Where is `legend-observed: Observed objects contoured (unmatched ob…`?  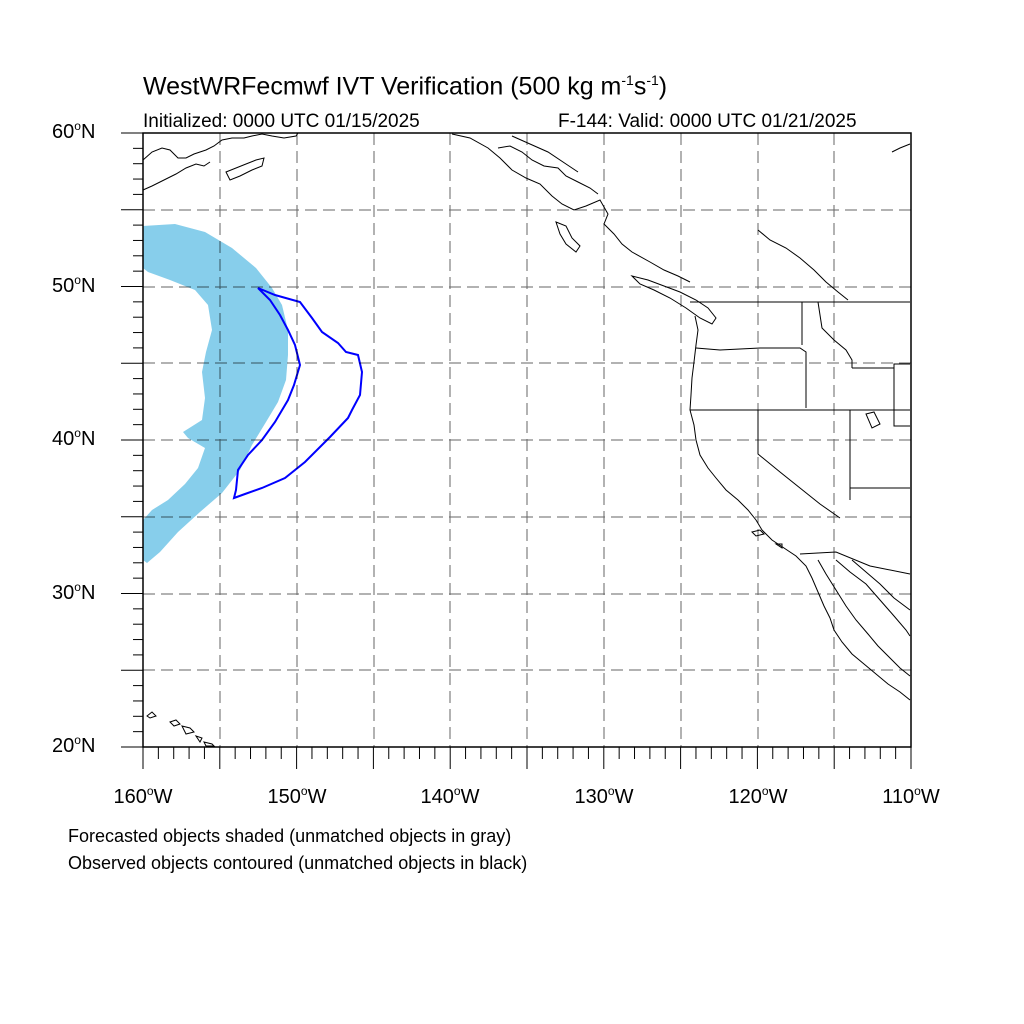 legend-observed: Observed objects contoured (unmatched ob… is located at coordinates (298, 863).